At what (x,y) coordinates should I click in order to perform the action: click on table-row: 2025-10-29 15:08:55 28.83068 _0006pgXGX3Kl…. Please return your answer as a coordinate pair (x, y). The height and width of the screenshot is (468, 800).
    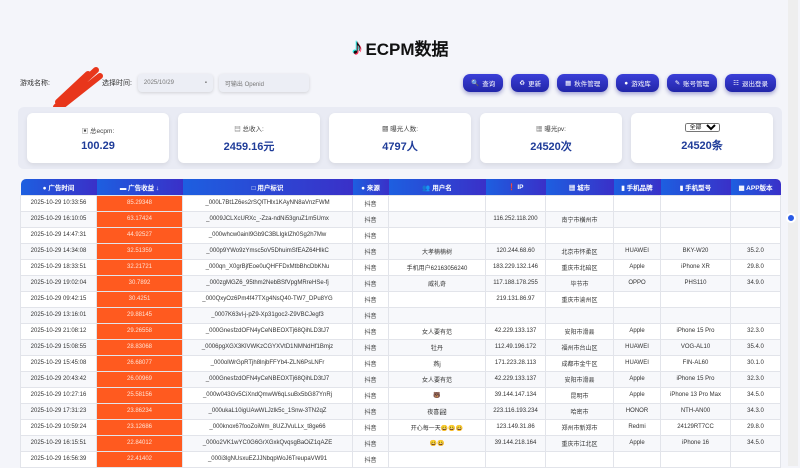
    Looking at the image, I should click on (400, 347).